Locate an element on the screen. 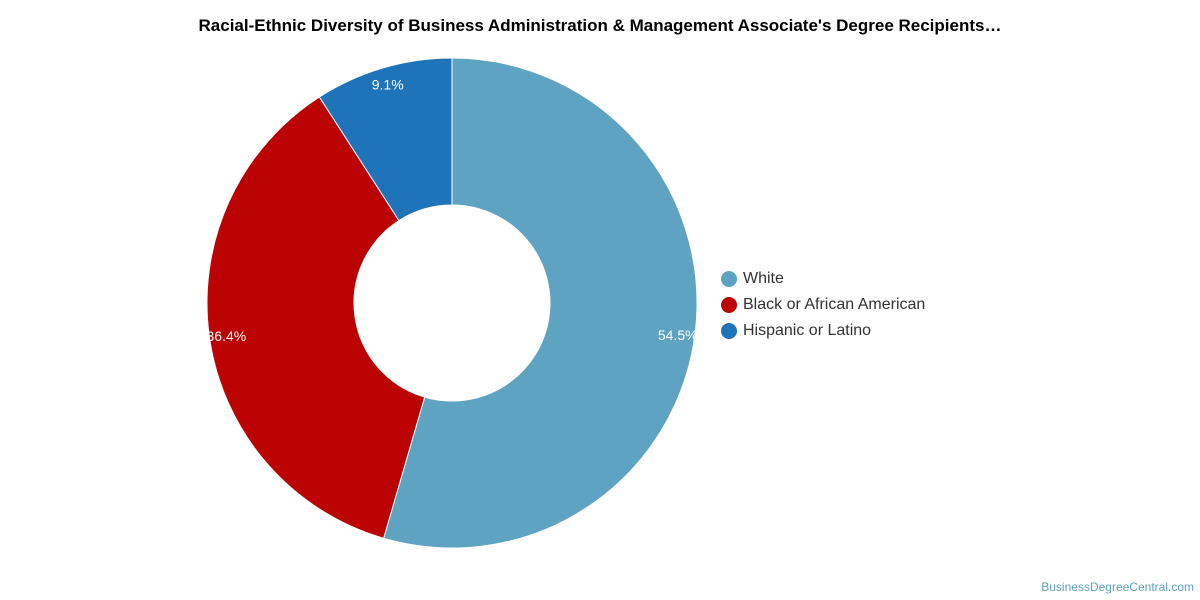 This screenshot has width=1200, height=600. legend-label: Black or African American is located at coordinates (834, 304).